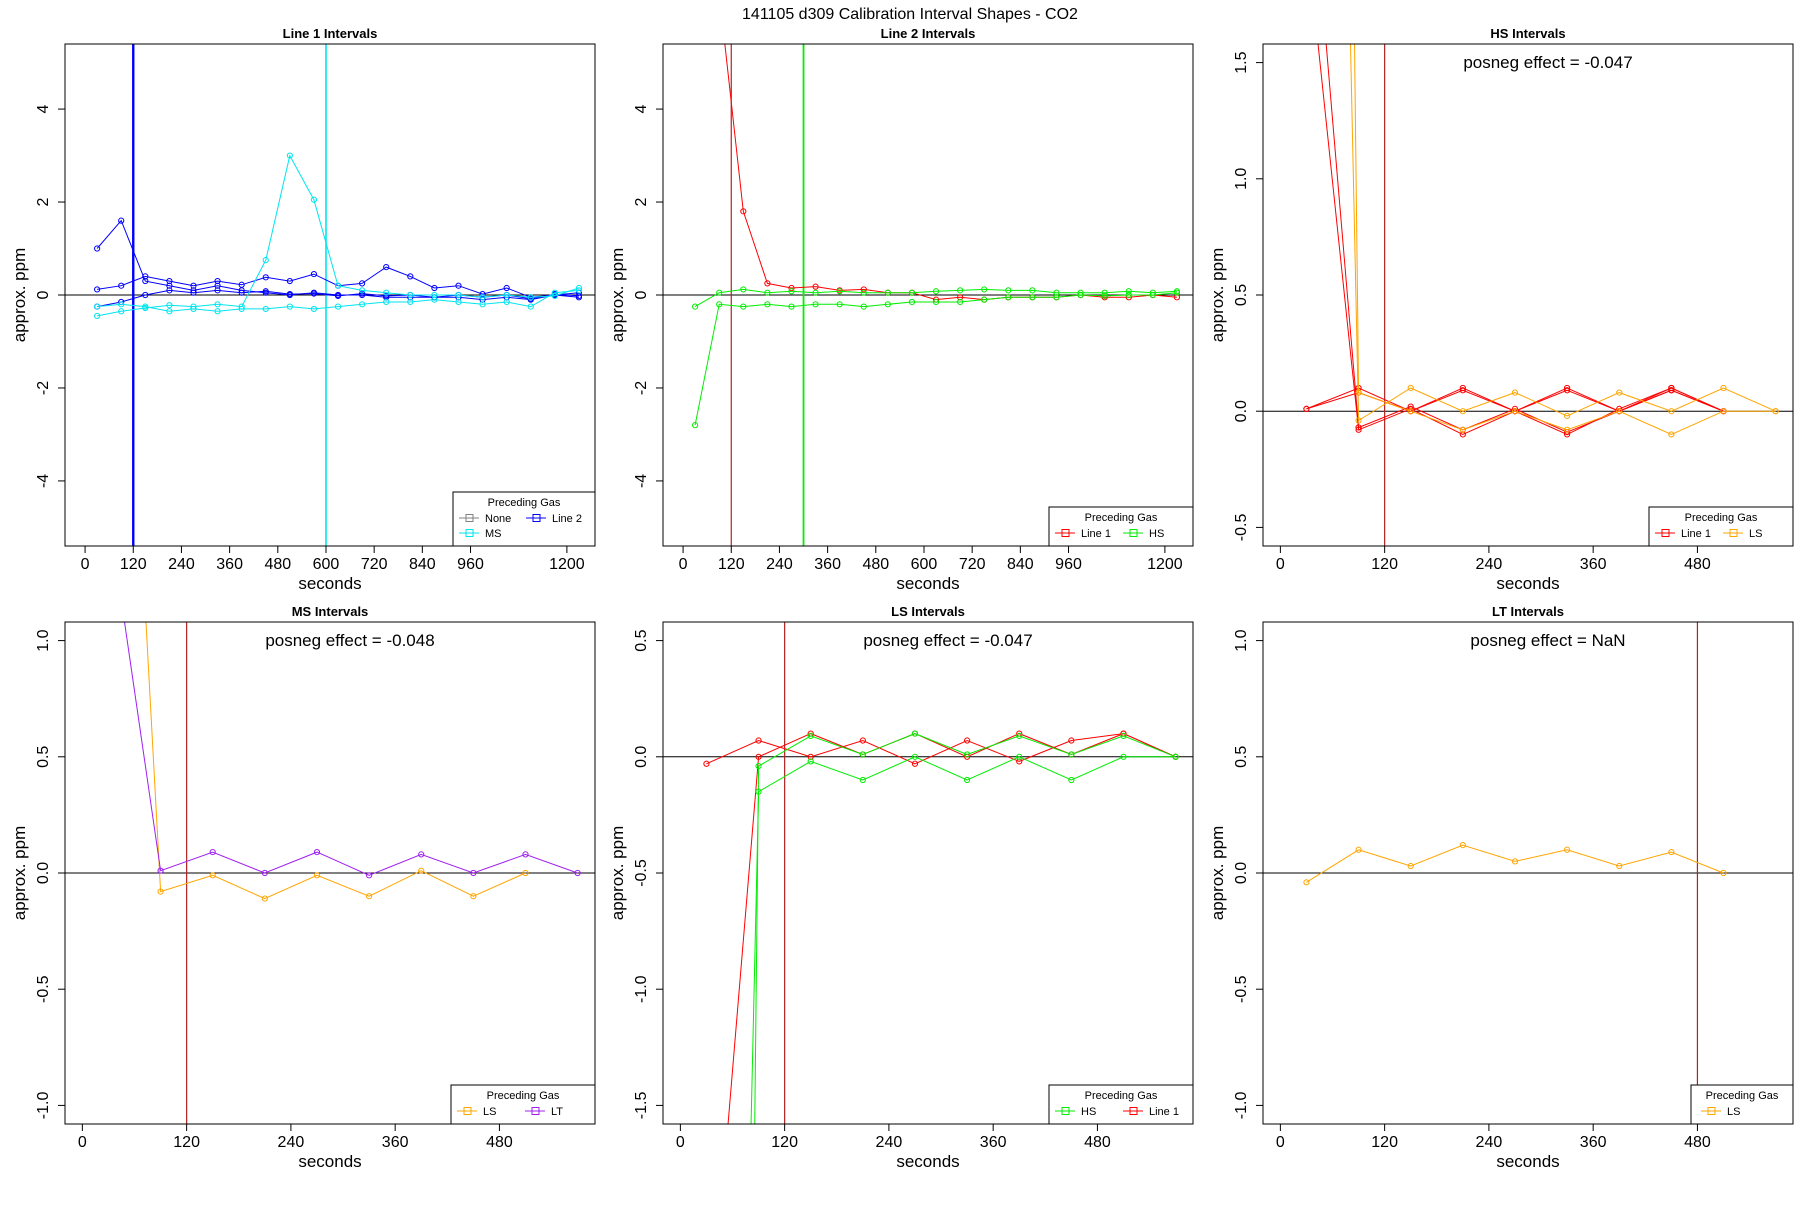 Image resolution: width=1800 pixels, height=1205 pixels. What do you see at coordinates (1241, 179) in the screenshot?
I see `y-tick-label: 1.0` at bounding box center [1241, 179].